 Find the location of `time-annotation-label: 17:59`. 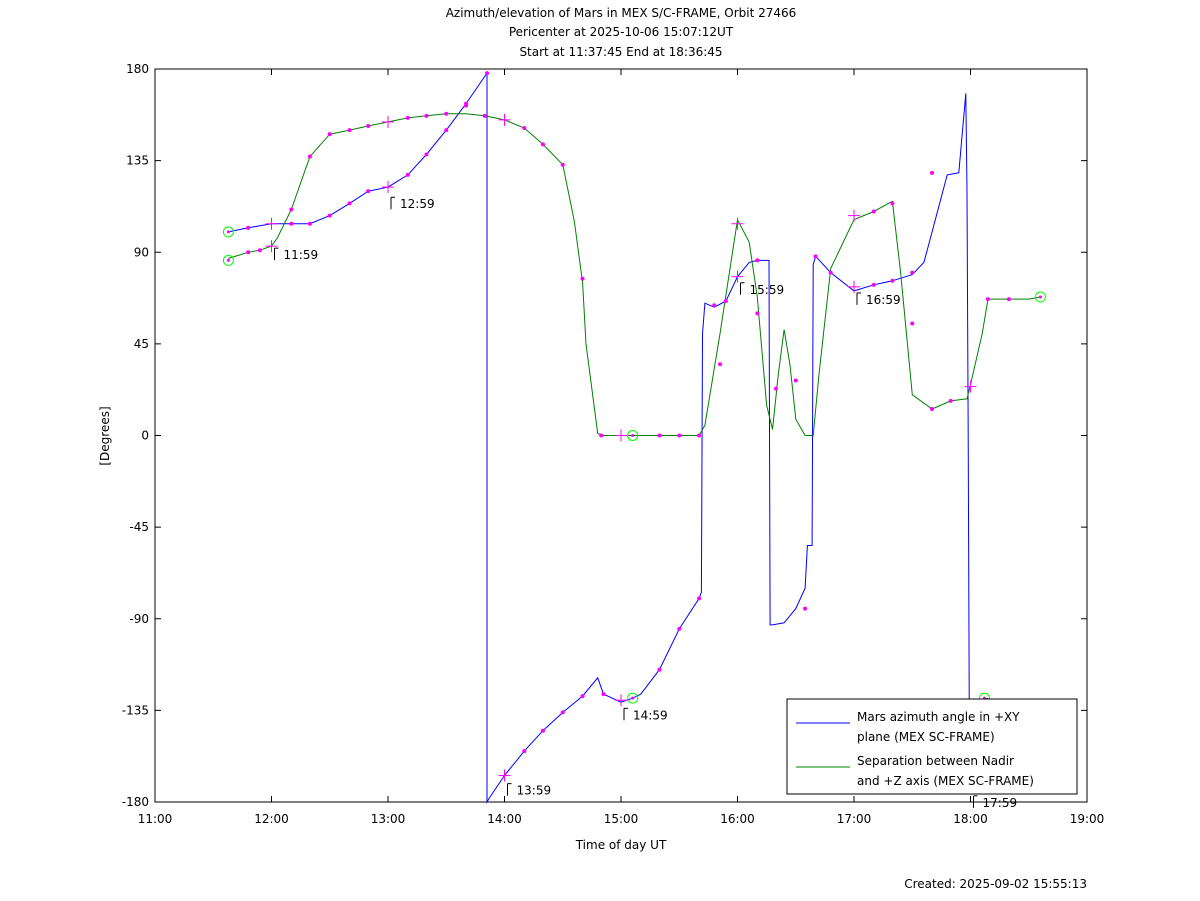

time-annotation-label: 17:59 is located at coordinates (1000, 803).